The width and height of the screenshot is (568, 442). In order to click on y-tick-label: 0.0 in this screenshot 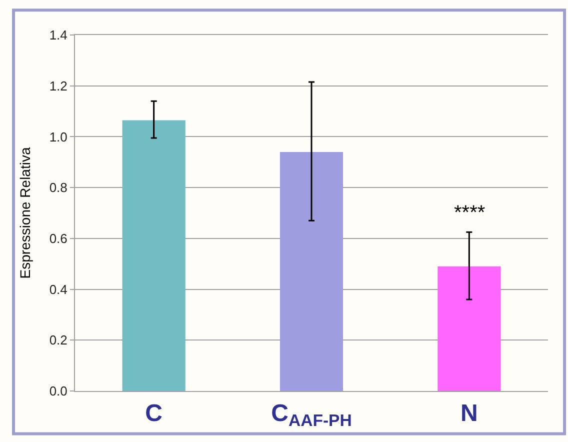, I will do `click(58, 391)`.